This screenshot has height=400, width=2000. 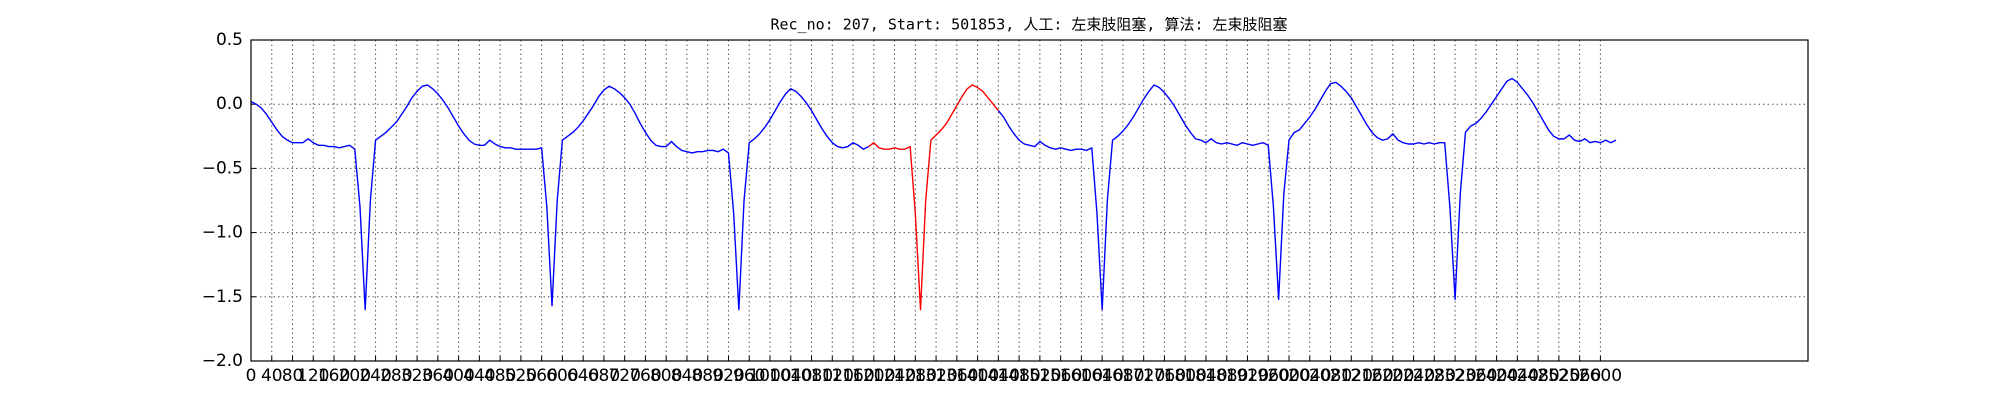 I want to click on y-tick-label: −1.5, so click(x=222, y=297).